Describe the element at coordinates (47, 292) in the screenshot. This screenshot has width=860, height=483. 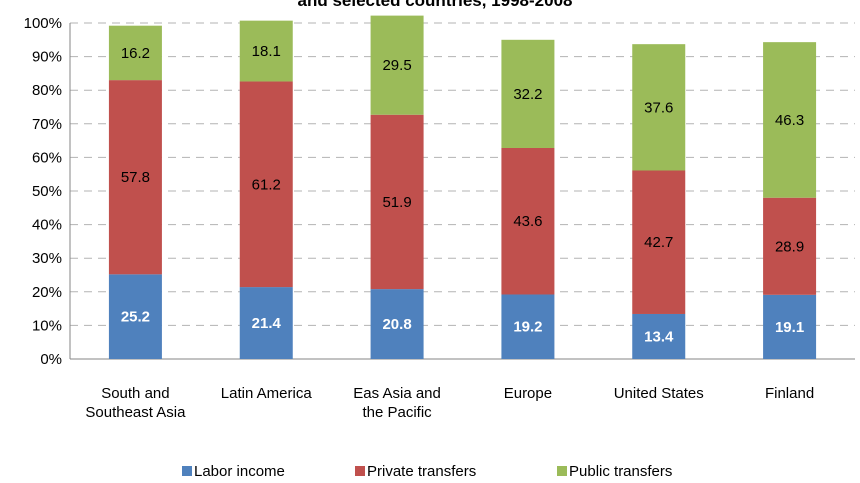
I see `y-tick-label: 20%` at that location.